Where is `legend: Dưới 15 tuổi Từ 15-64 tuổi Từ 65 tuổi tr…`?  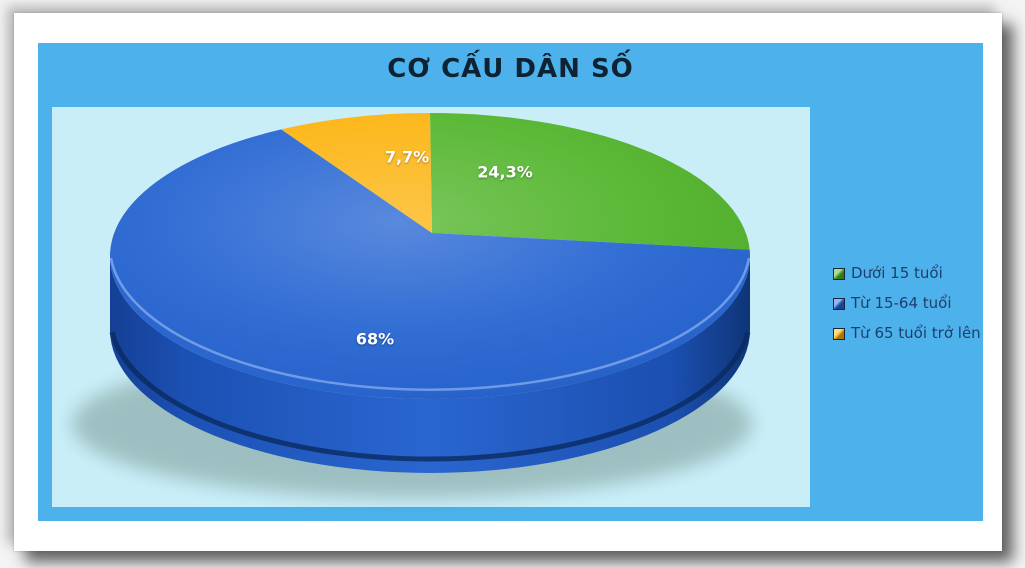
legend: Dưới 15 tuổi Từ 15-64 tuổi Từ 65 tuổi tr… is located at coordinates (907, 303).